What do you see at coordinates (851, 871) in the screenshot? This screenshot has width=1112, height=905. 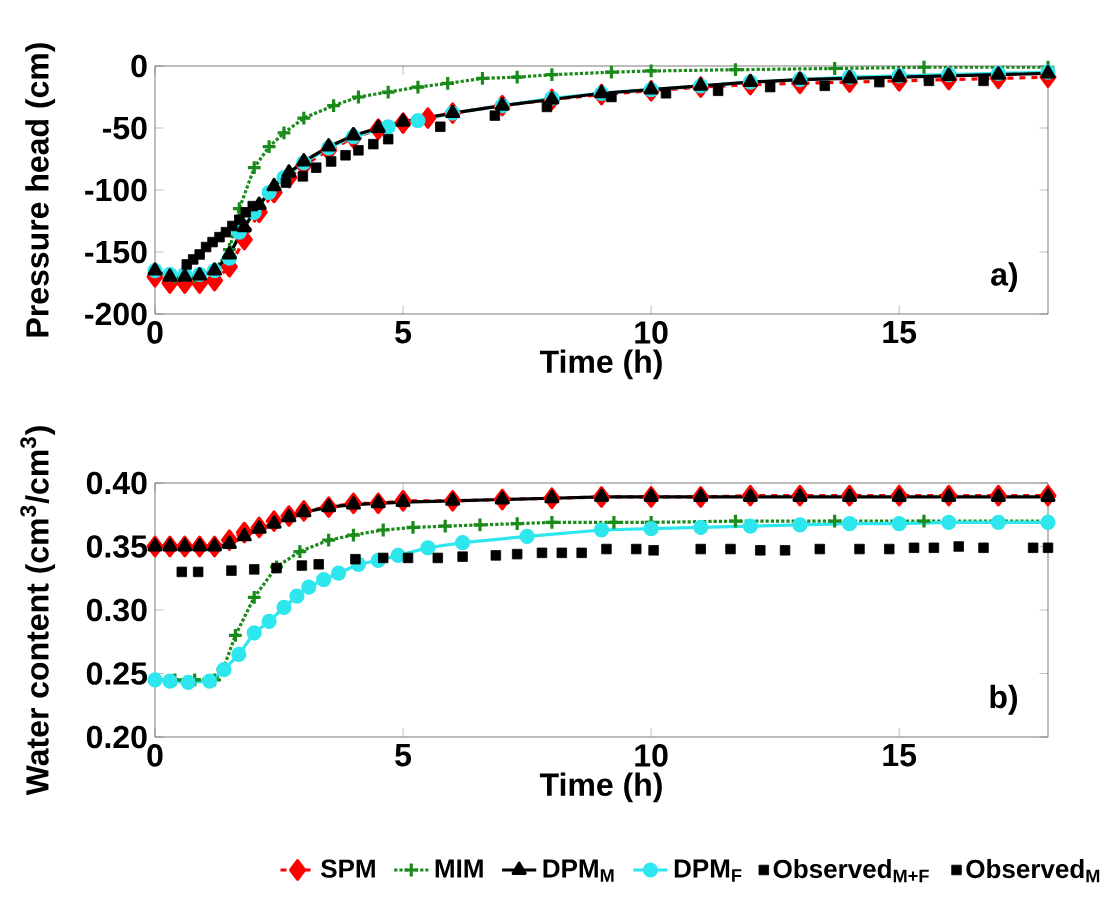 I see `legend-label: Observed$_{M+F}$` at bounding box center [851, 871].